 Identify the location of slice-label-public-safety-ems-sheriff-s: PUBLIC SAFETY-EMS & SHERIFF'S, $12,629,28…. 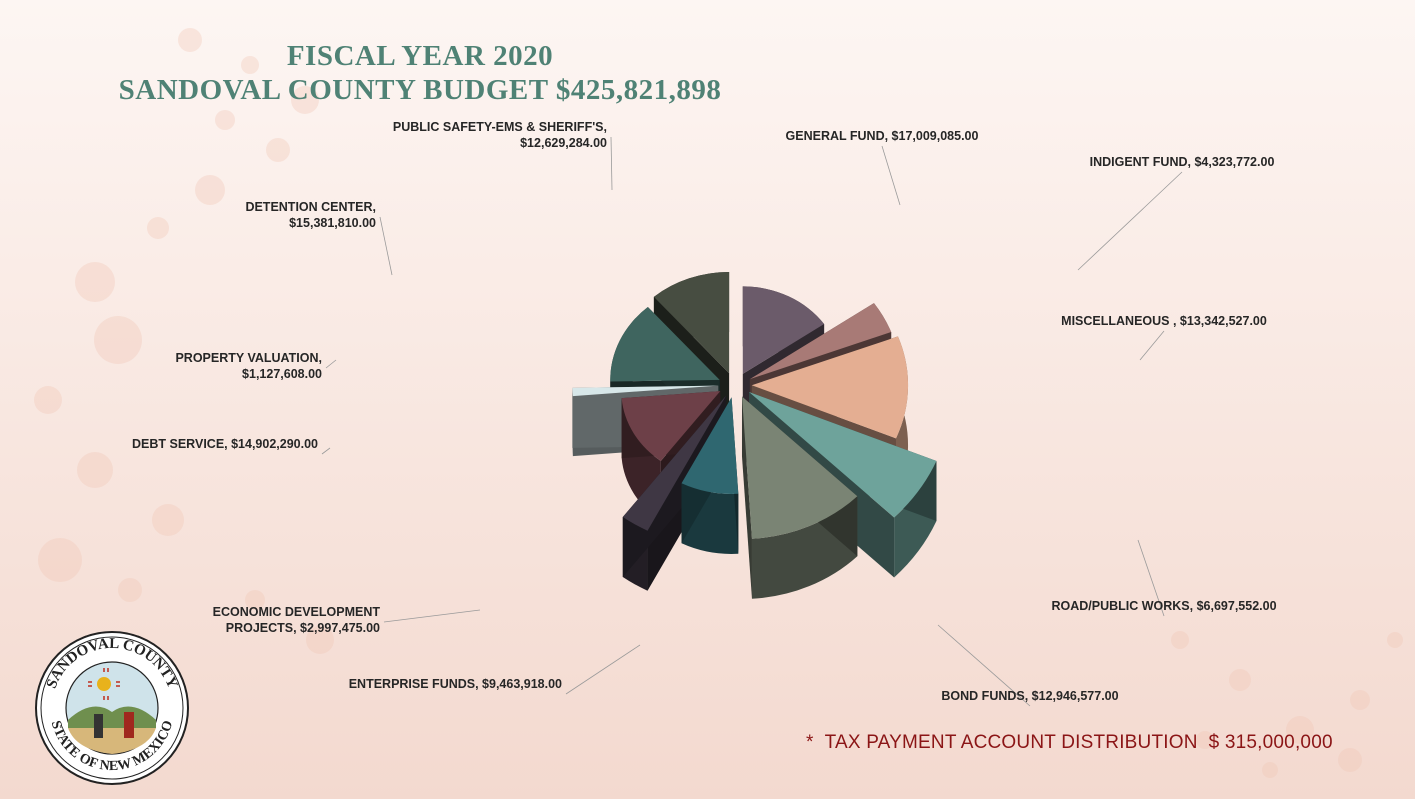
(500, 135).